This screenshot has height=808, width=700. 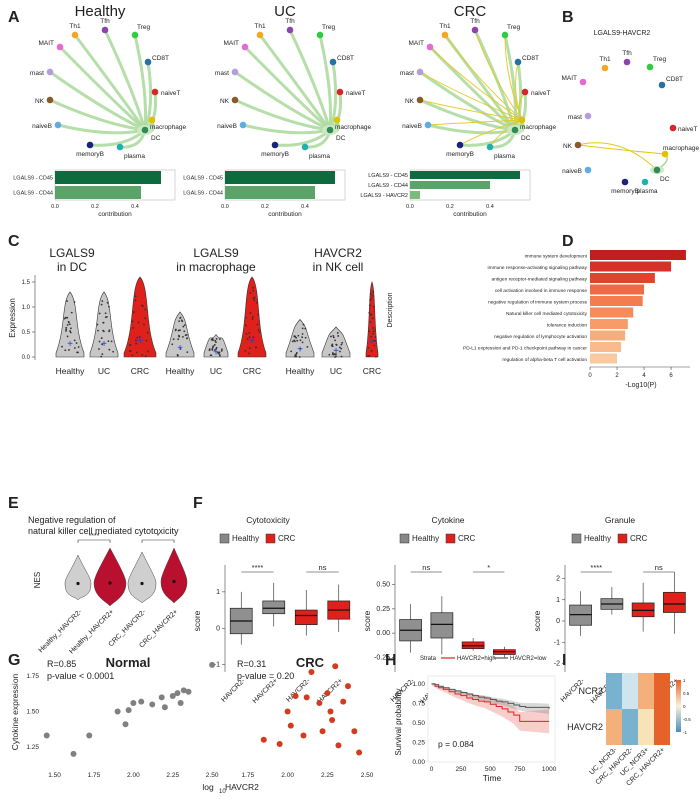 What do you see at coordinates (104, 344) in the screenshot?
I see `mean-marker: +` at bounding box center [104, 344].